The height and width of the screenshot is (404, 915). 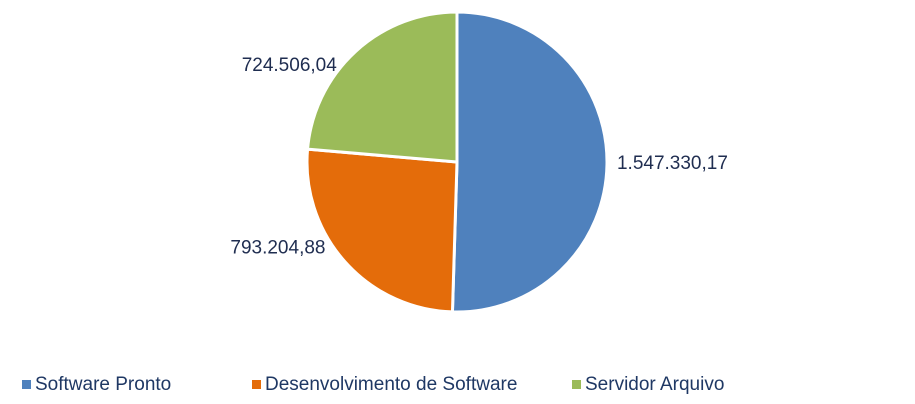 What do you see at coordinates (290, 65) in the screenshot?
I see `data-label: 724.506,04` at bounding box center [290, 65].